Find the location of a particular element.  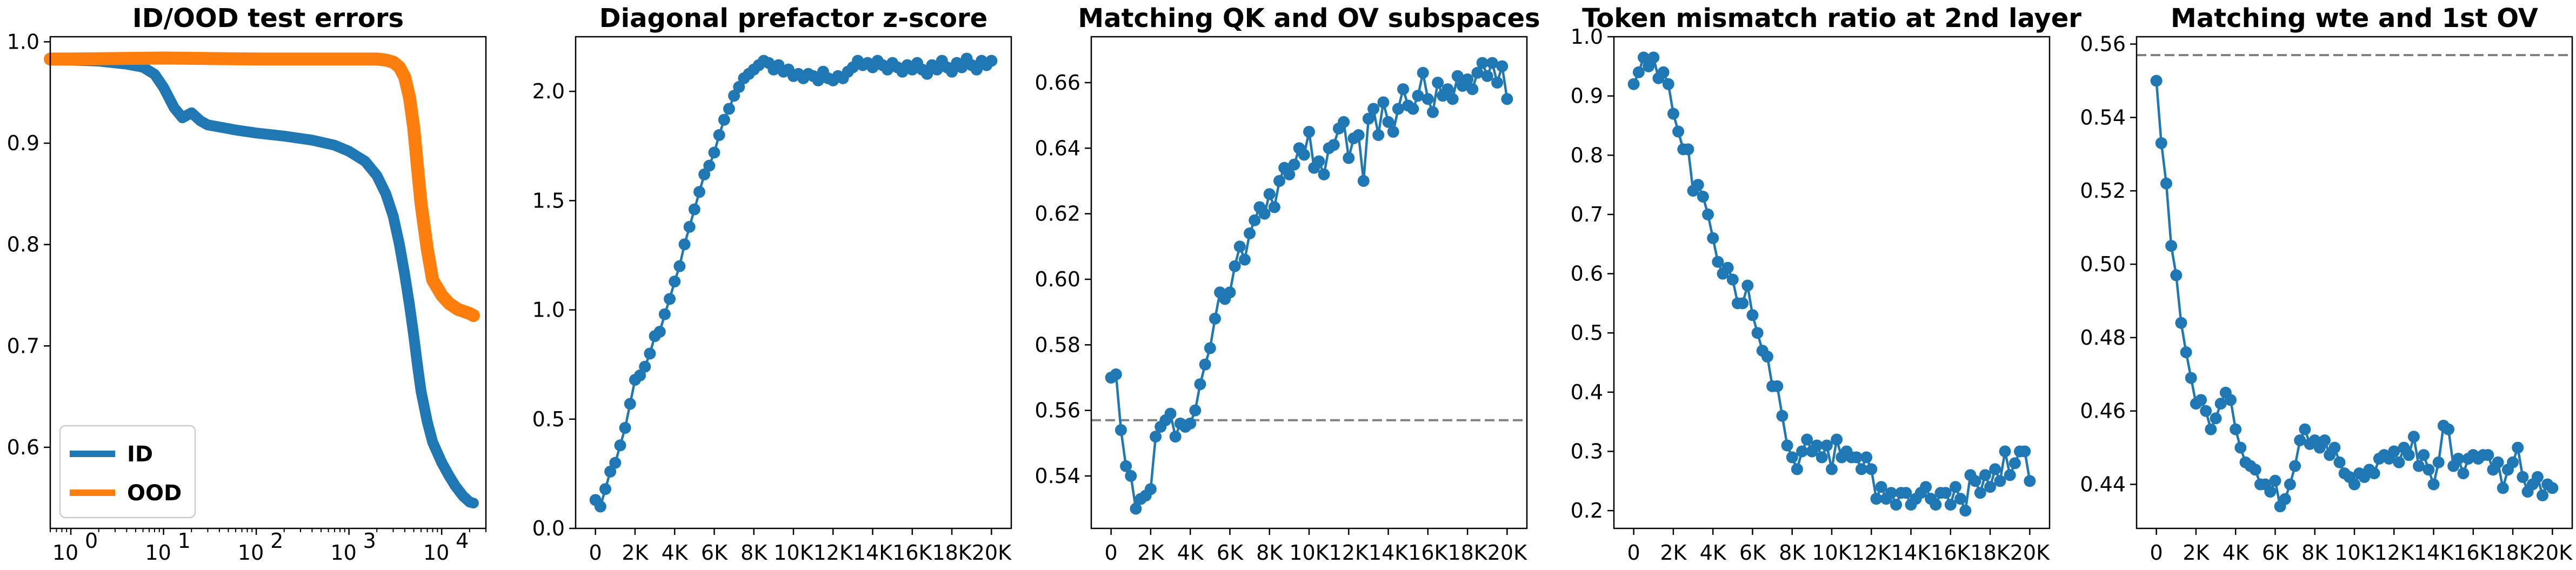

y-tick-label: 1.0 is located at coordinates (1587, 37).